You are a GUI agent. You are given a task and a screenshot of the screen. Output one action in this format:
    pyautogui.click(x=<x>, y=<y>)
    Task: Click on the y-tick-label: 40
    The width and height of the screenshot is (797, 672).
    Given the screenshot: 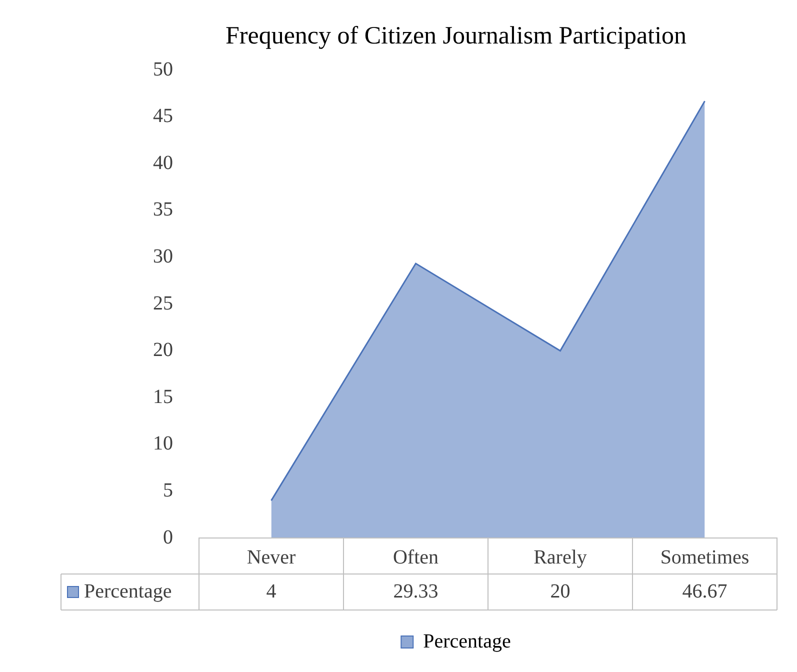 What is the action you would take?
    pyautogui.click(x=163, y=163)
    